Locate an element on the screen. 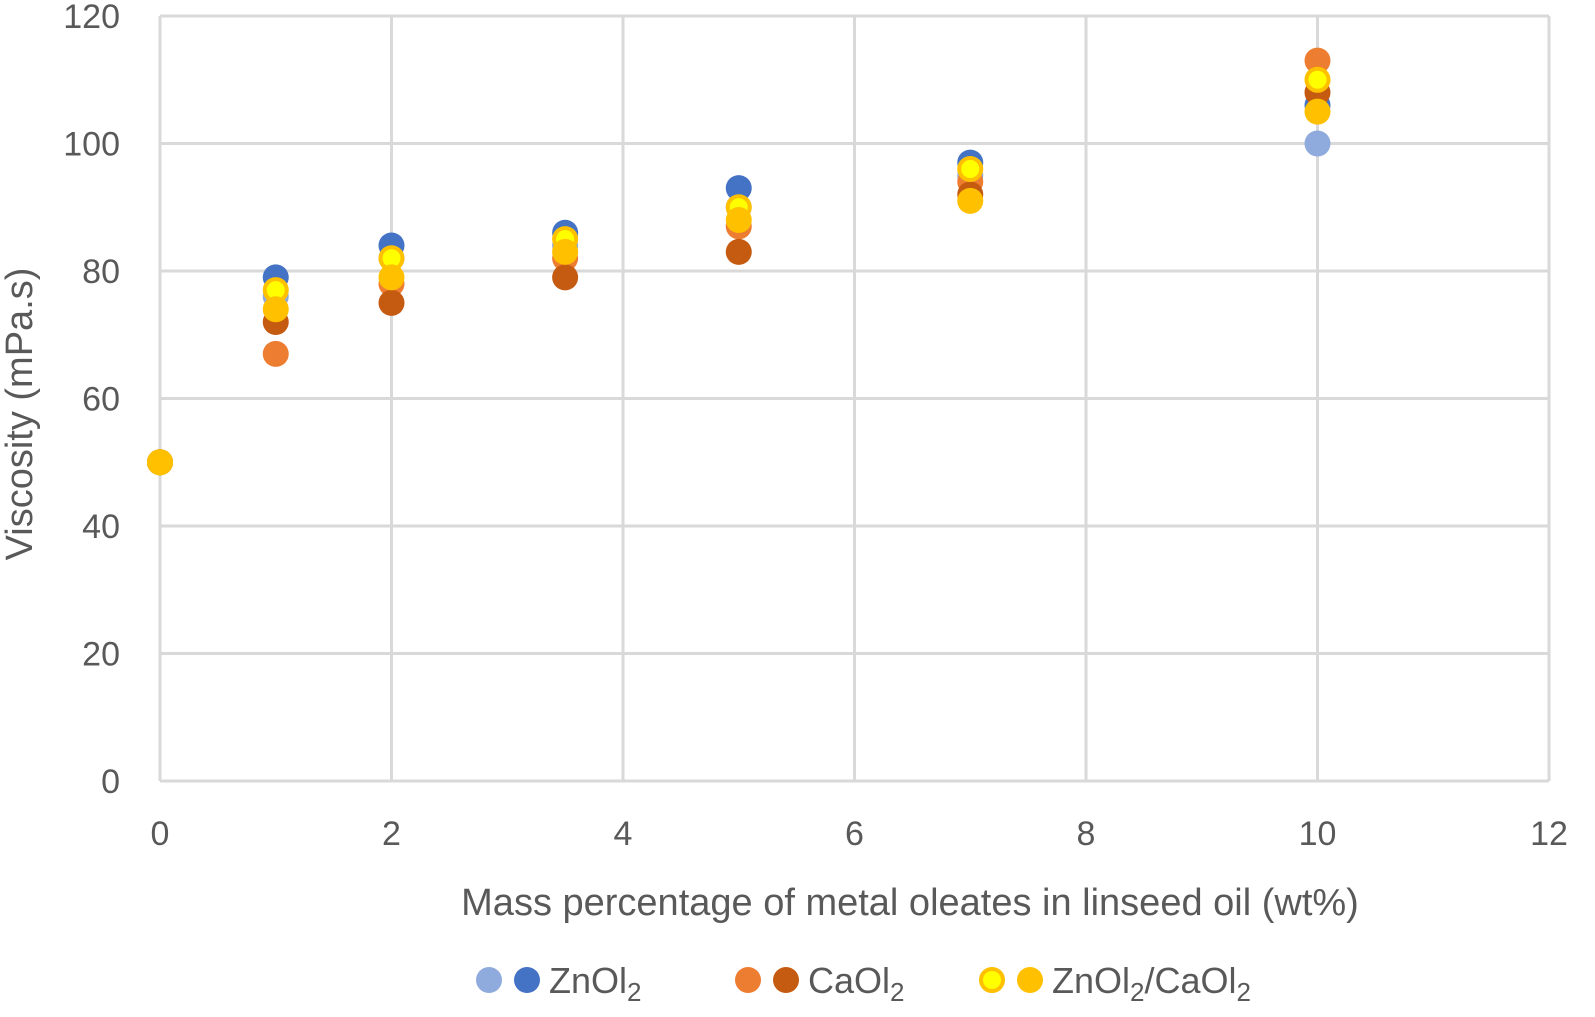  legend-marker-1-b is located at coordinates (786, 980).